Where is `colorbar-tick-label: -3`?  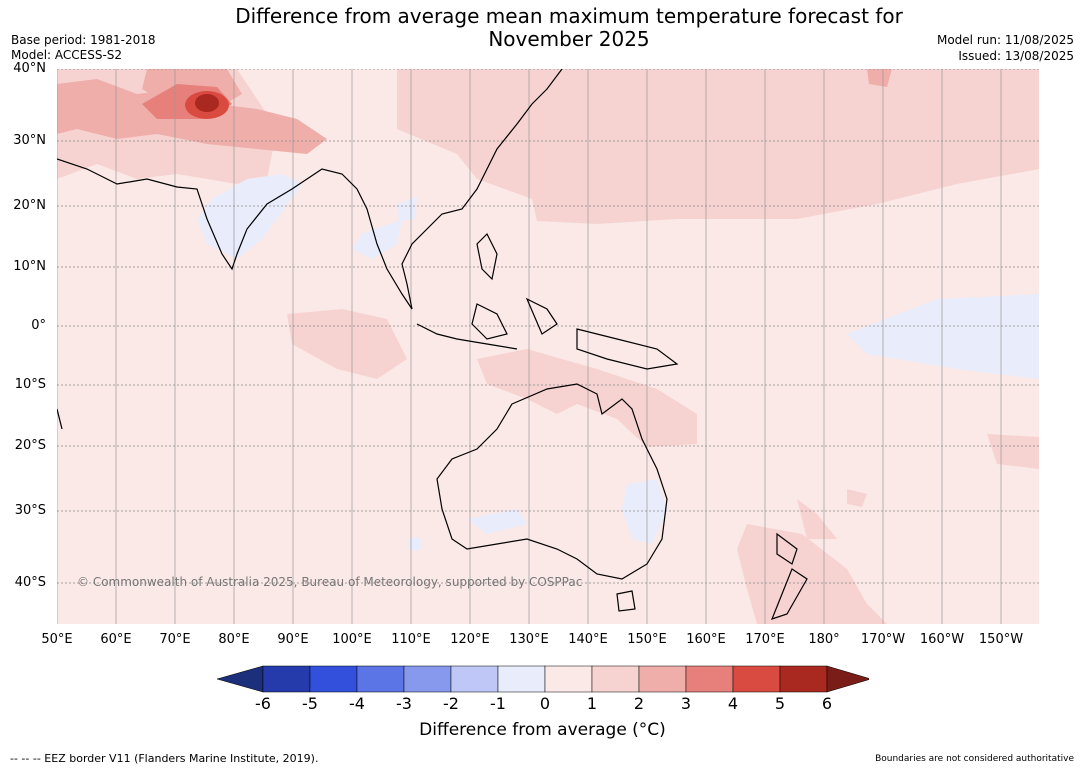
colorbar-tick-label: -3 is located at coordinates (404, 703).